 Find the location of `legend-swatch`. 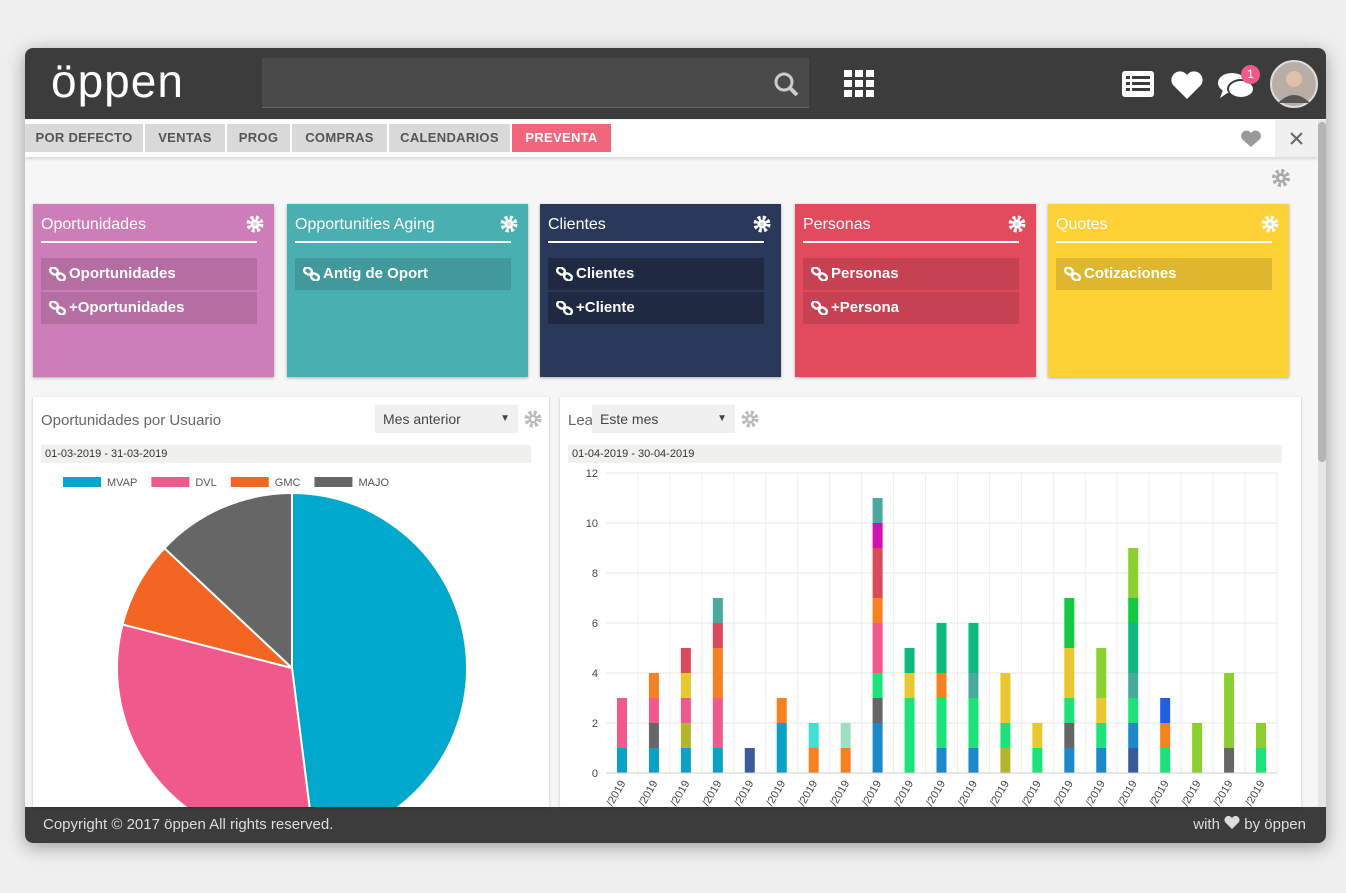

legend-swatch is located at coordinates (170, 482).